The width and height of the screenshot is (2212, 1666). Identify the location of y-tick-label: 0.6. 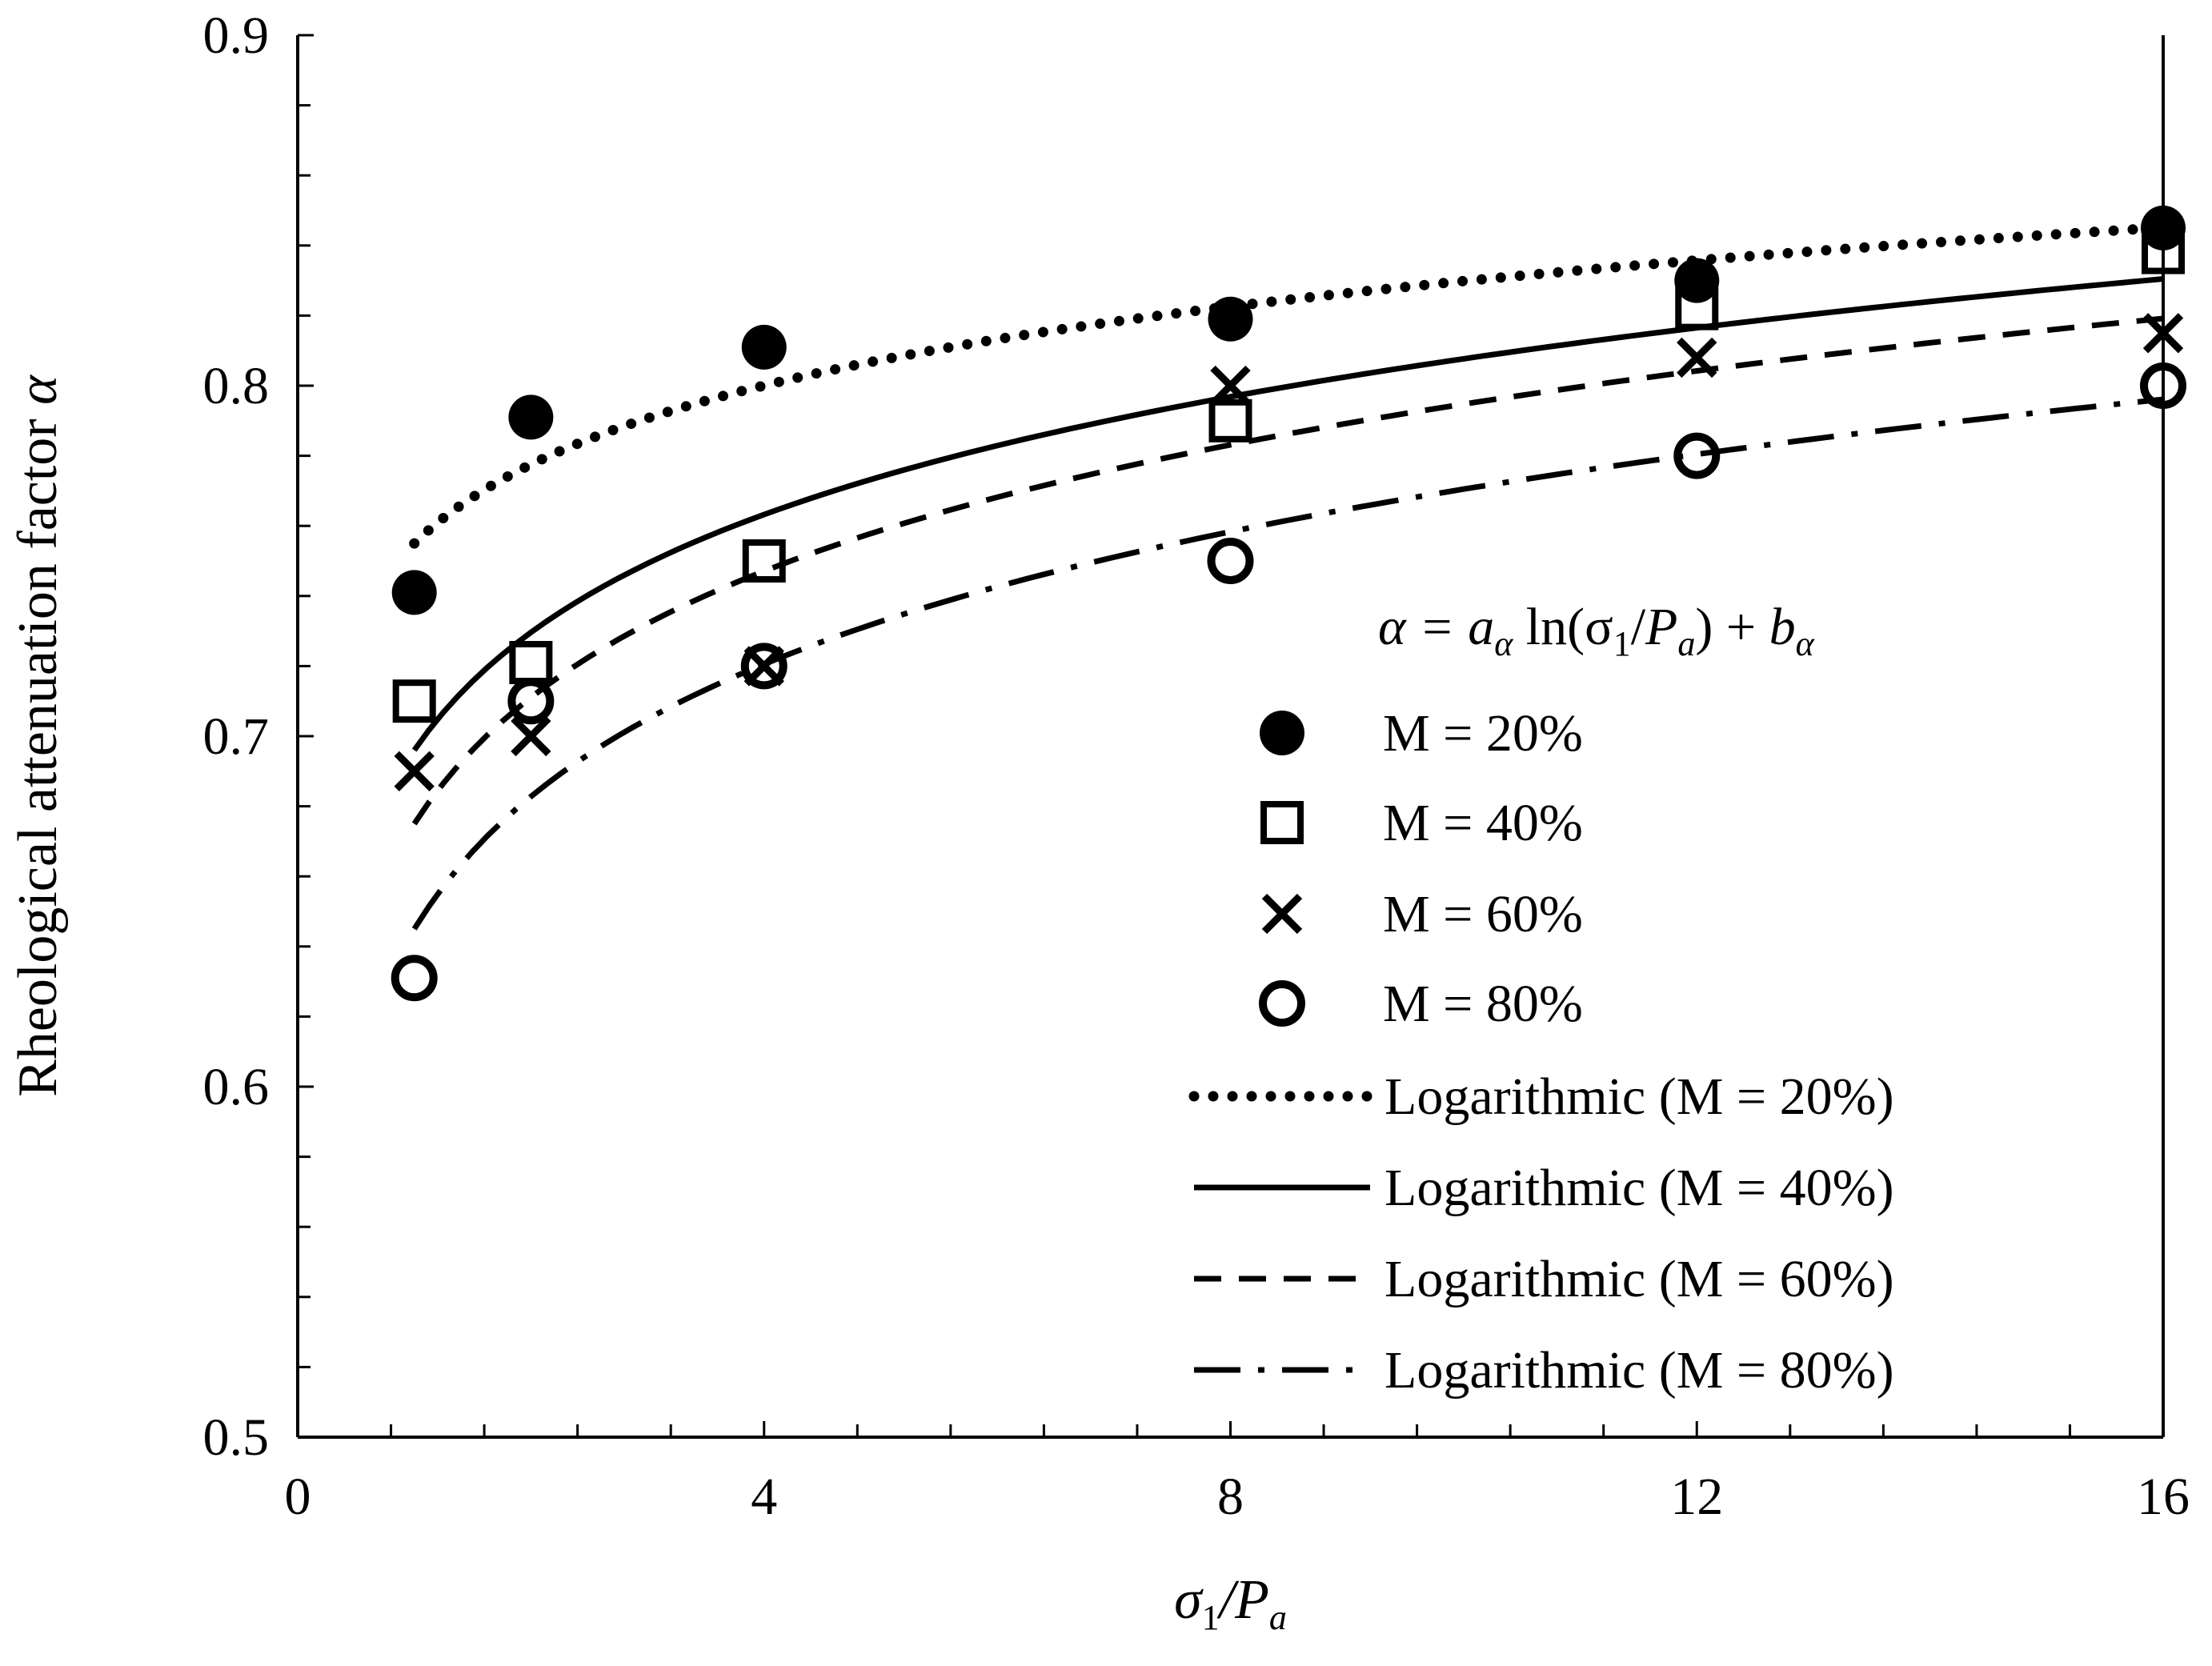
(236, 1087).